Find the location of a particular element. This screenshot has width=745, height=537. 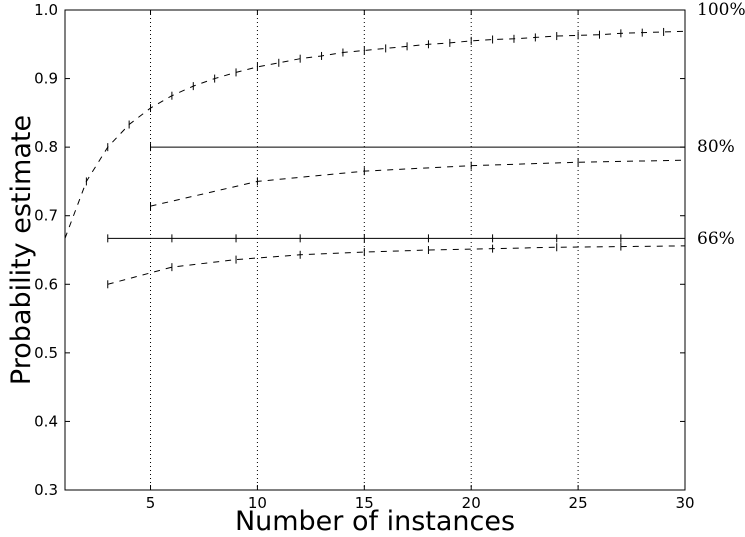

y-tick-label: 0.4 is located at coordinates (46, 421).